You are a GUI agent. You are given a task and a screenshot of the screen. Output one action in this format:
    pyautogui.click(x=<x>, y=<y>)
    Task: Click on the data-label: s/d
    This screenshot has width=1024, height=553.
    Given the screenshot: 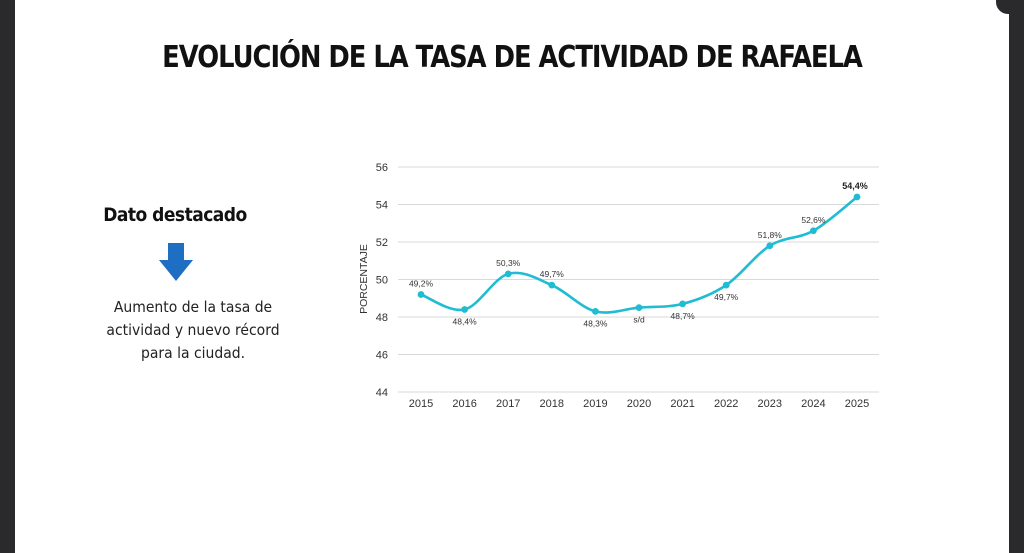 What is the action you would take?
    pyautogui.click(x=639, y=320)
    